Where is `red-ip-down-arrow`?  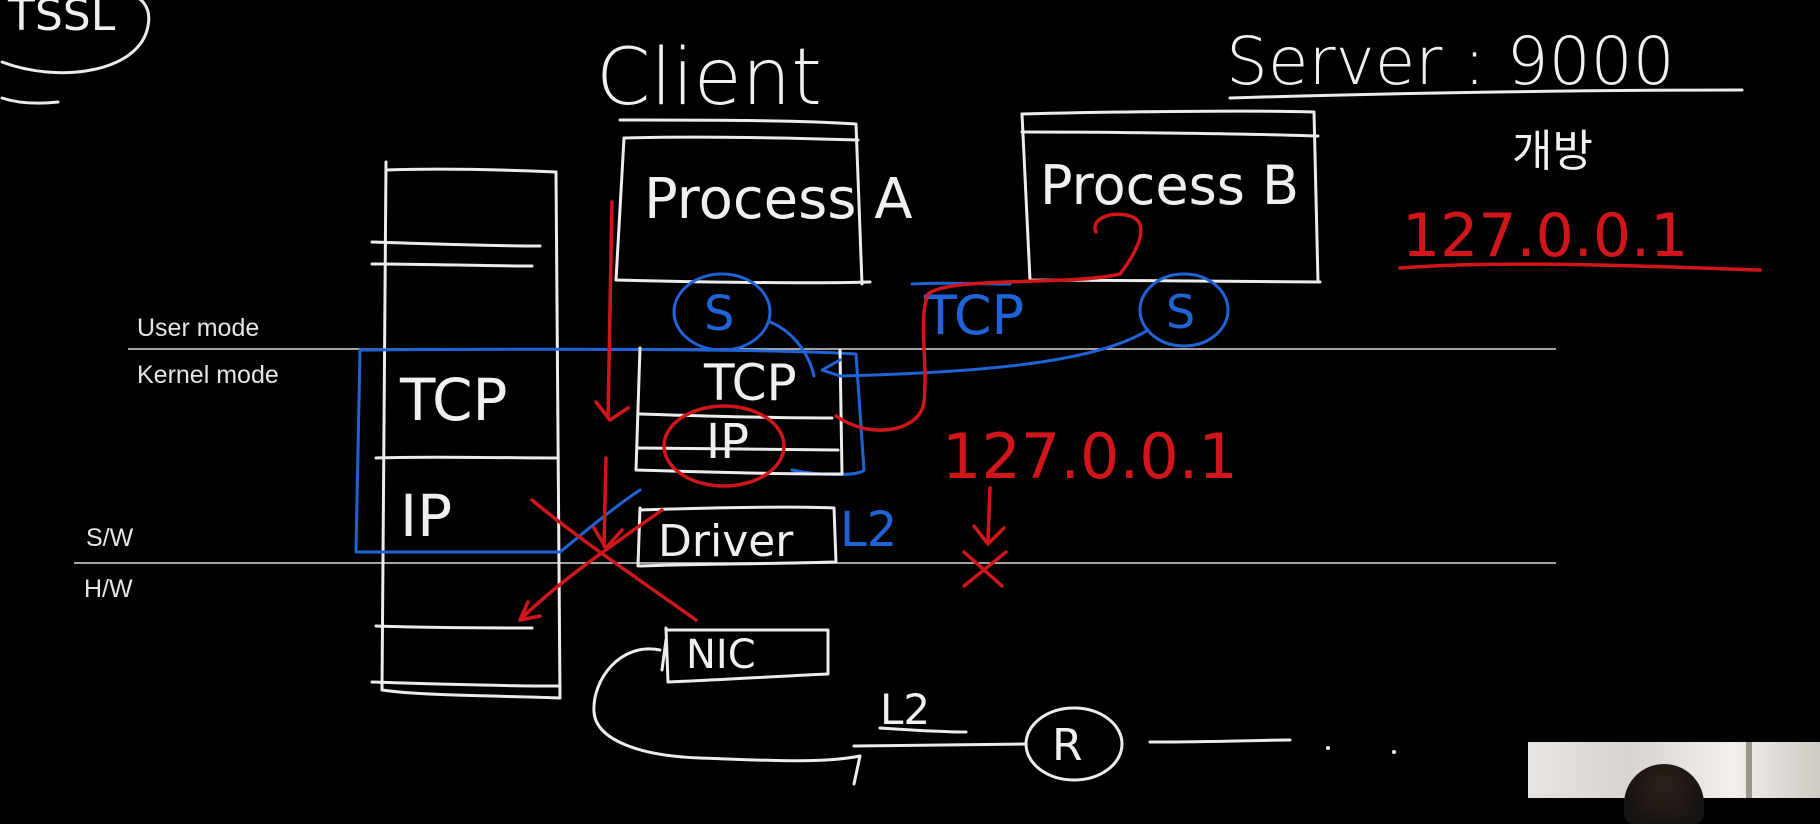
red-ip-down-arrow is located at coordinates (608, 503).